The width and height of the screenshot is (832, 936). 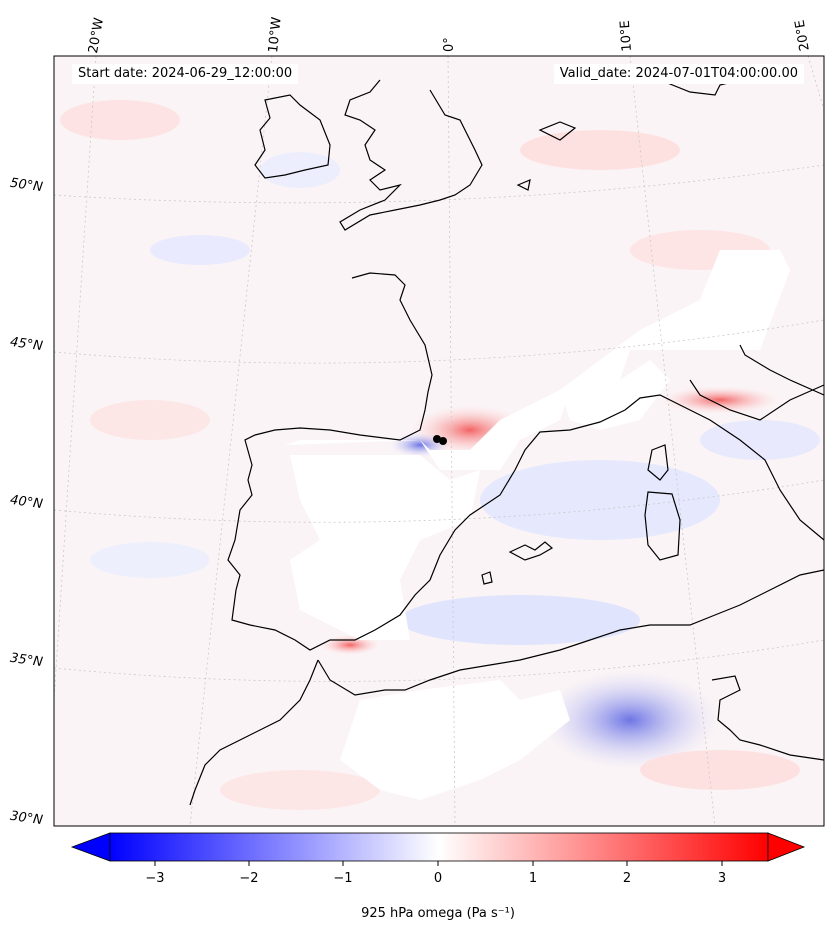 I want to click on marker-dots, so click(x=440, y=440).